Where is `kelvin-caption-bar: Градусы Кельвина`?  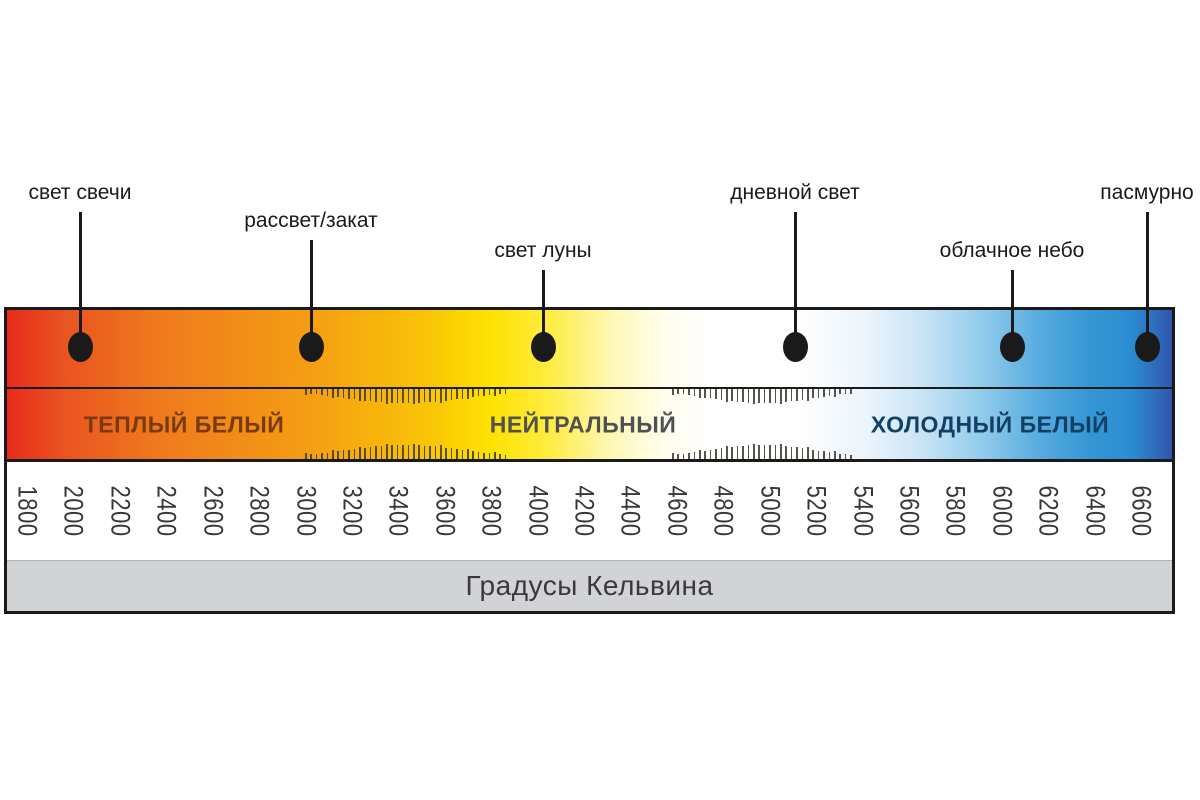
kelvin-caption-bar: Градусы Кельвина is located at coordinates (589, 585).